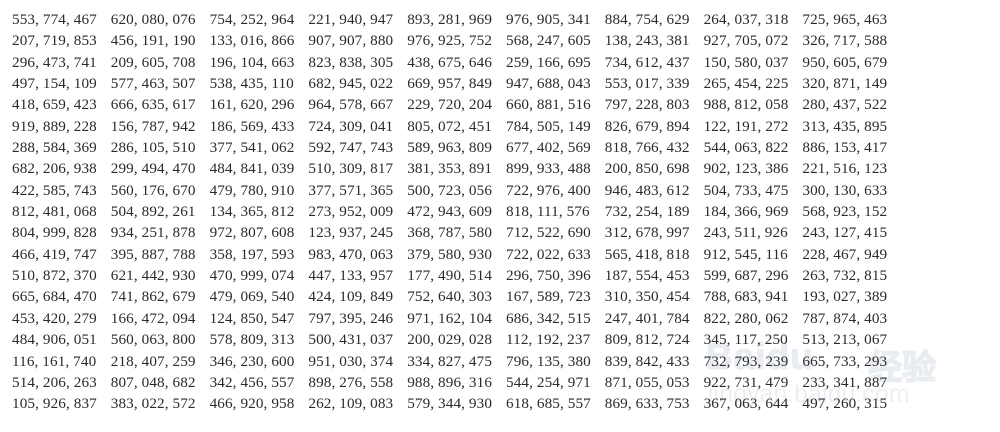 This screenshot has height=432, width=1000. What do you see at coordinates (450, 126) in the screenshot?
I see `number-cell: 805, 072, 451` at bounding box center [450, 126].